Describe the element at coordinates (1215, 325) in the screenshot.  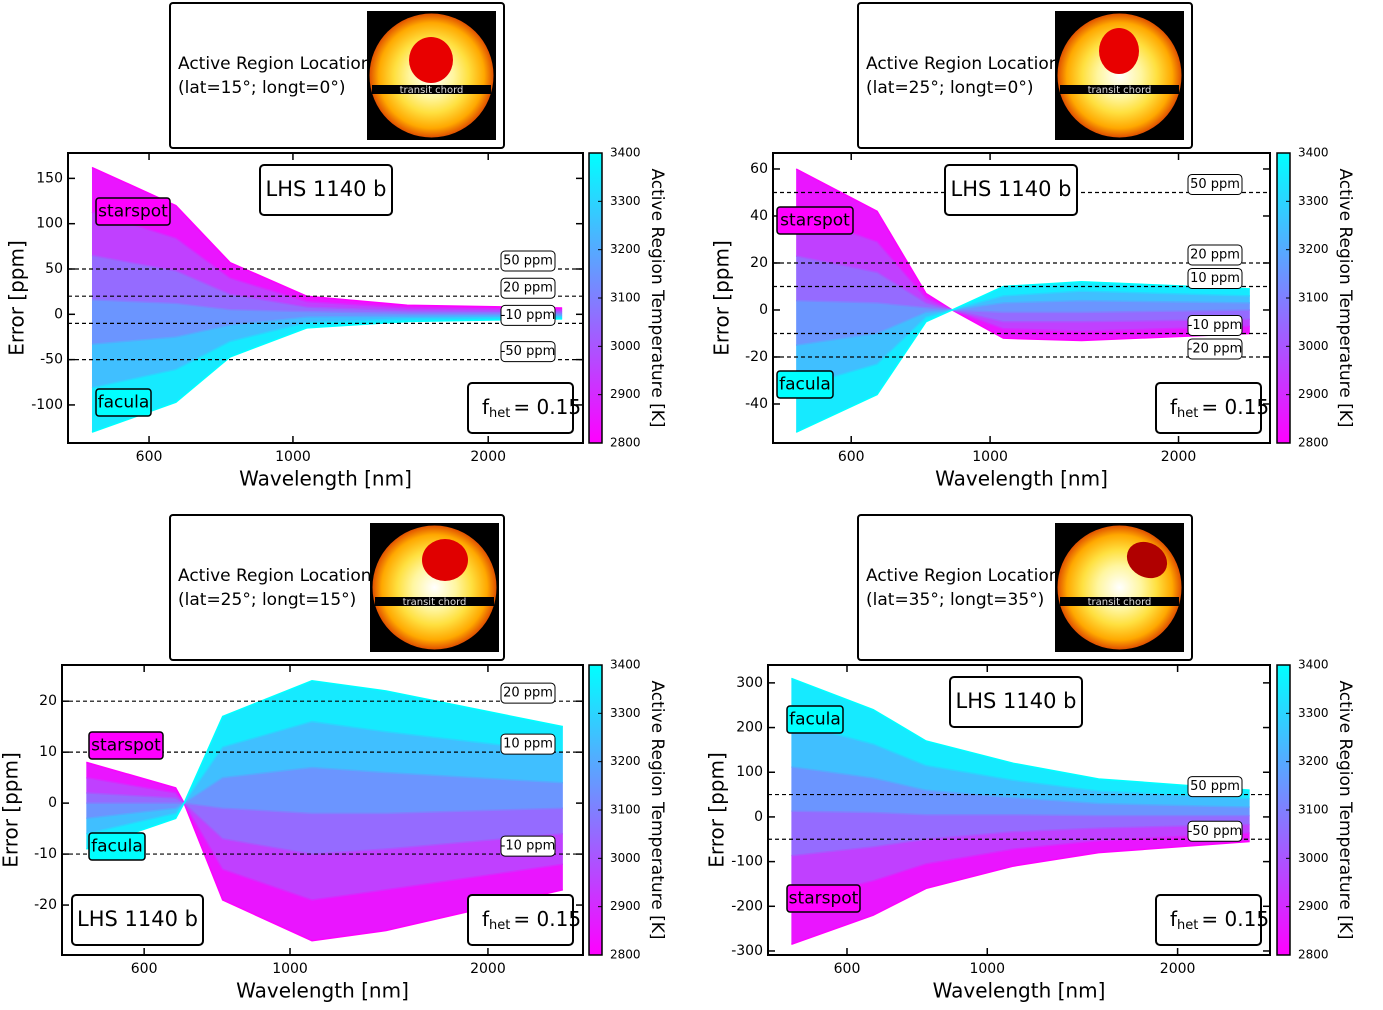
I see `reference-label: -10 ppm` at that location.